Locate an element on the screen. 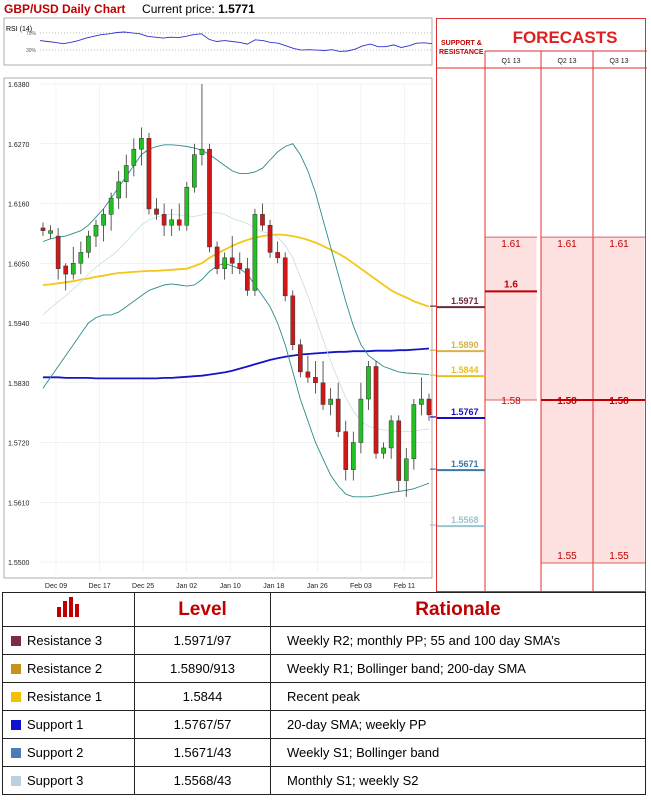  rsi-line is located at coordinates (236, 41).